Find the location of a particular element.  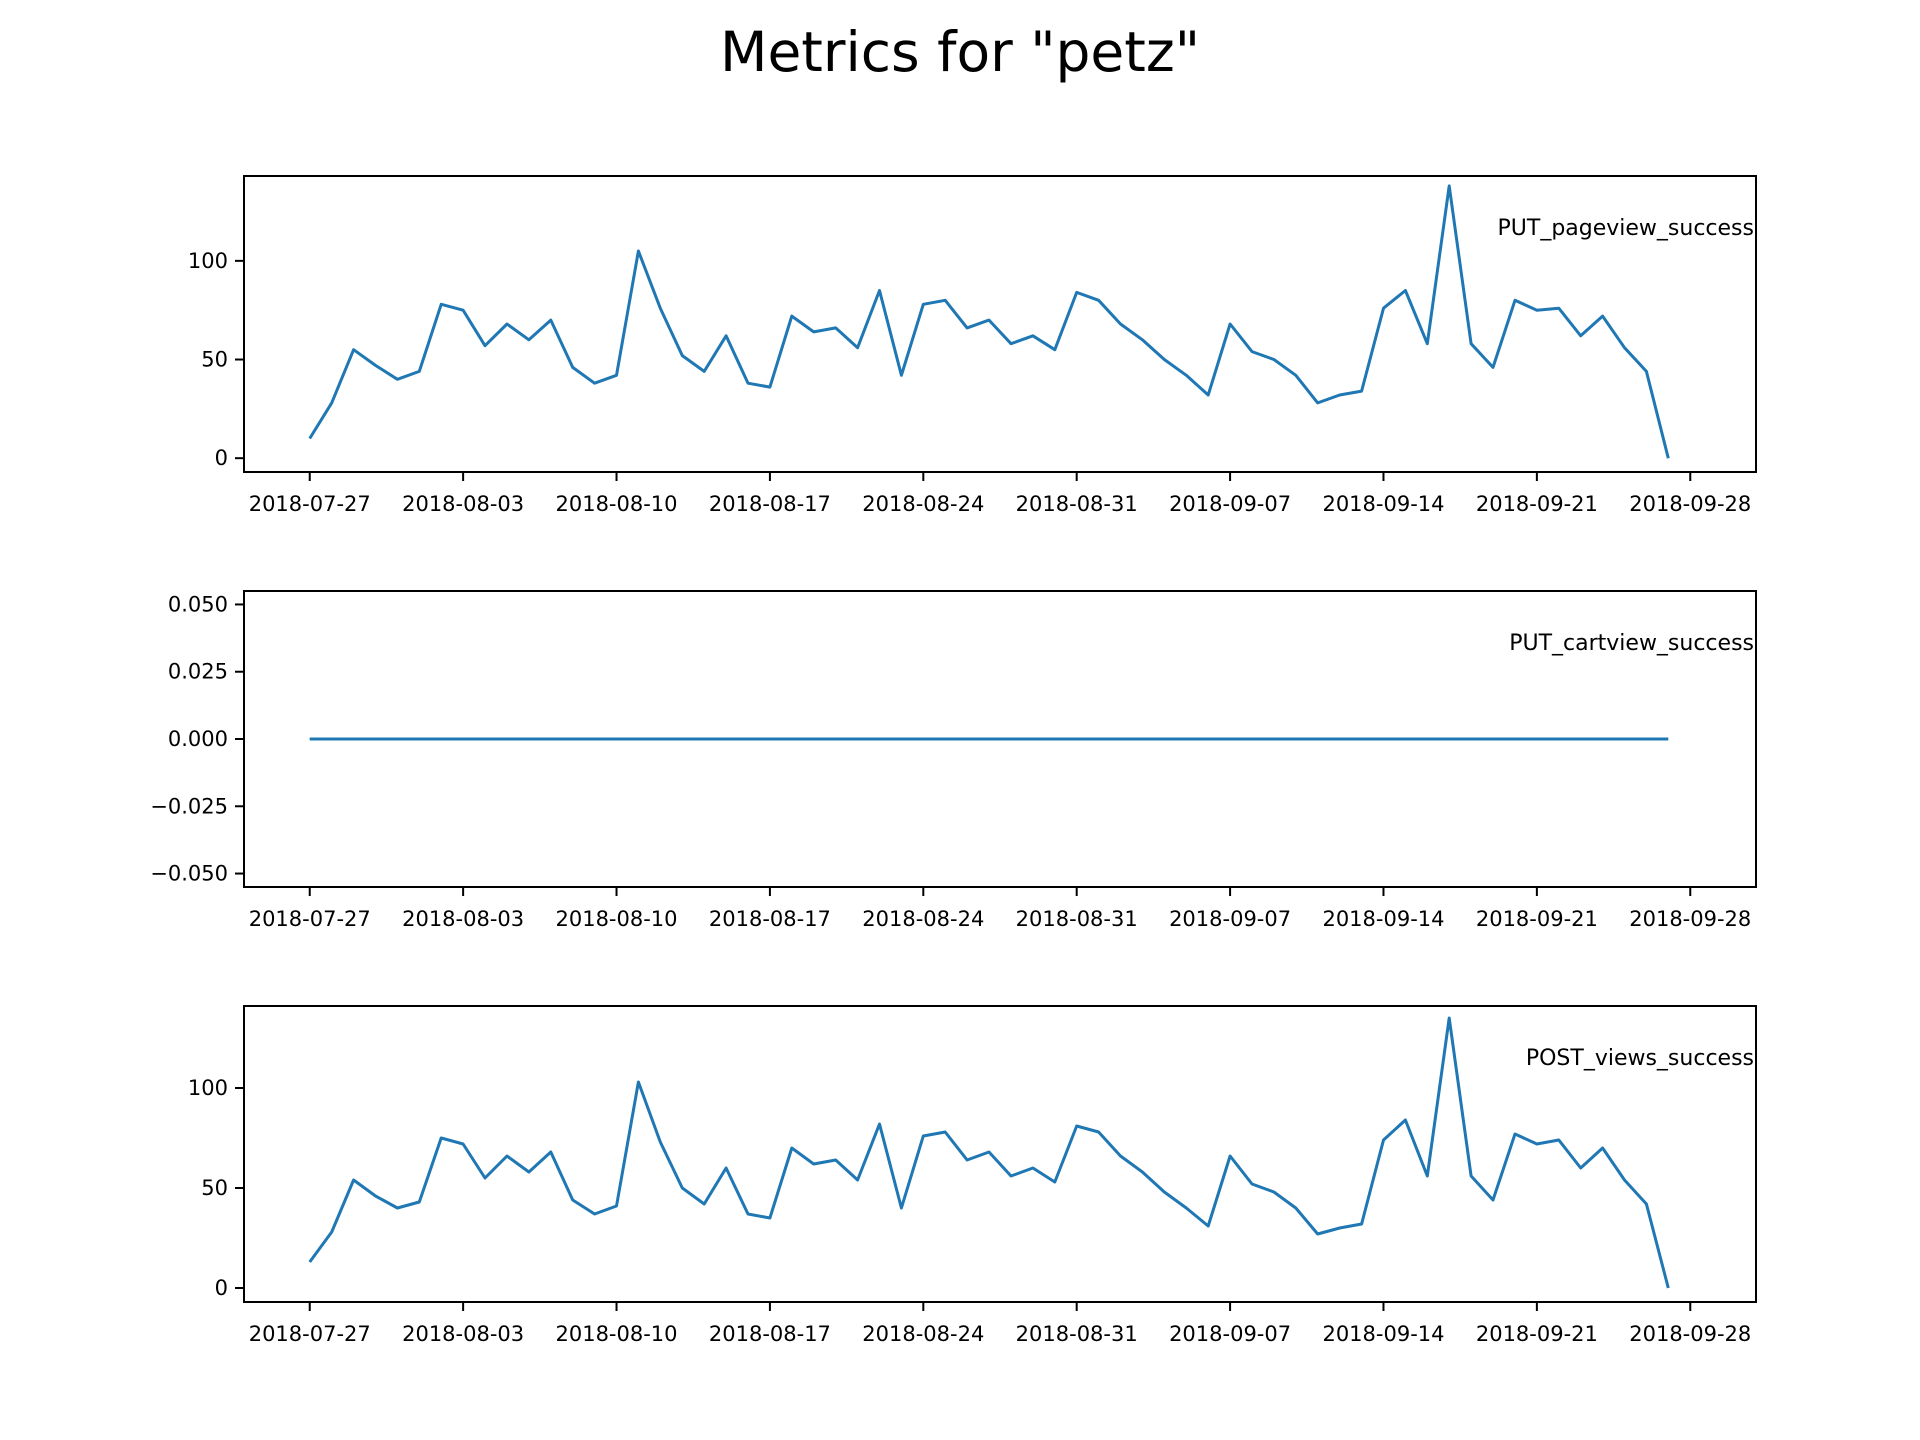

y-tick-label: 0 is located at coordinates (221, 1288).